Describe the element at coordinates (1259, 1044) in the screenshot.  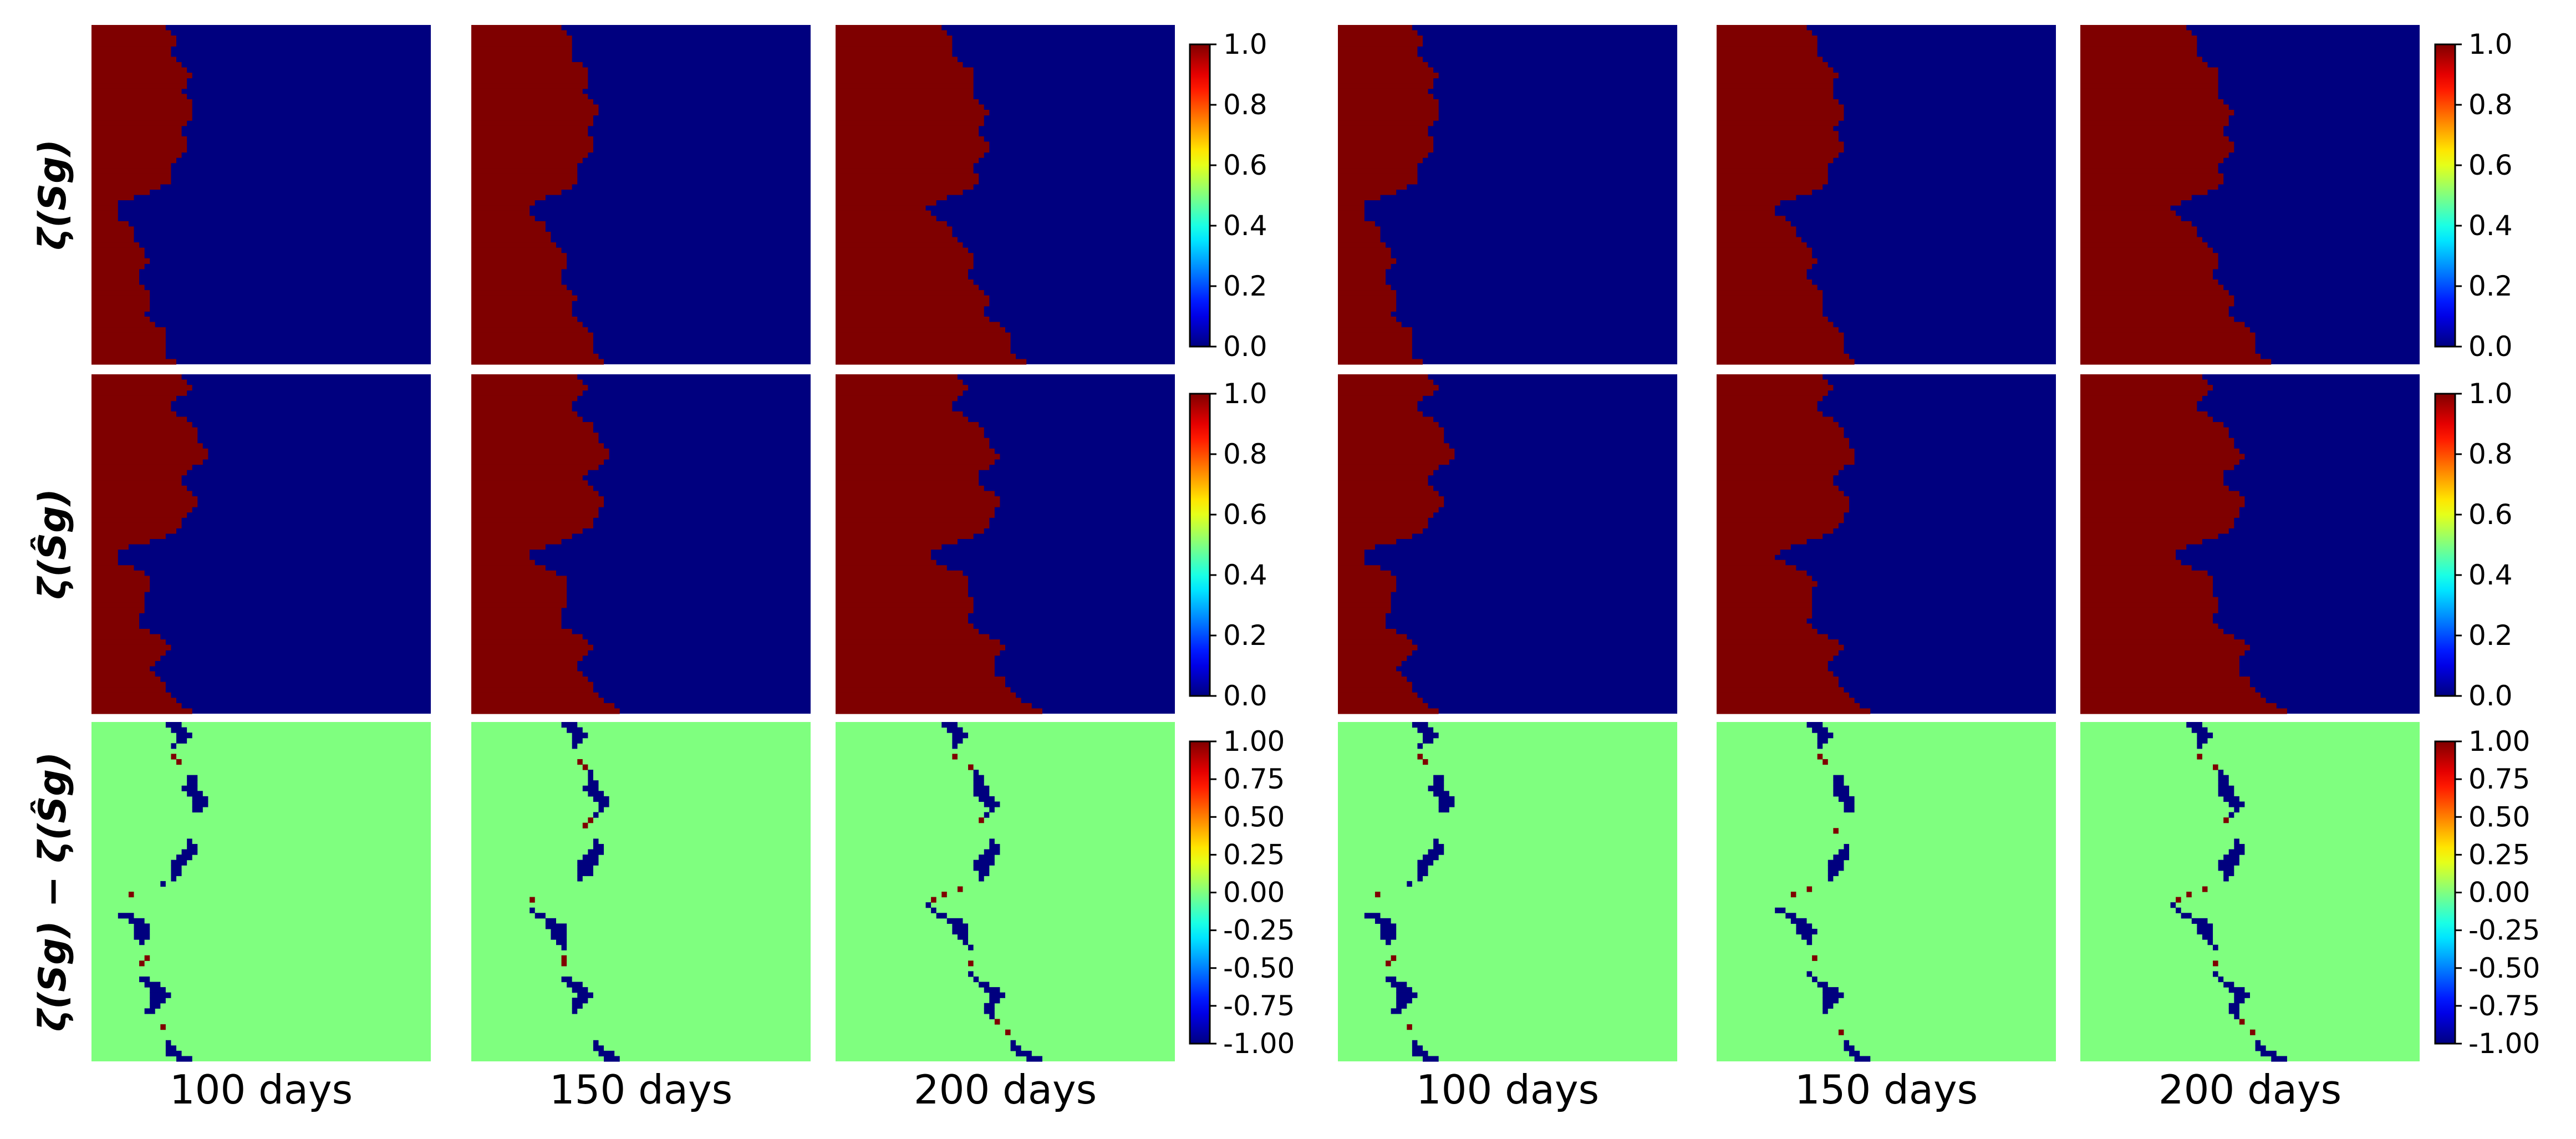
I see `colorbar-tick-label: -1.00` at that location.